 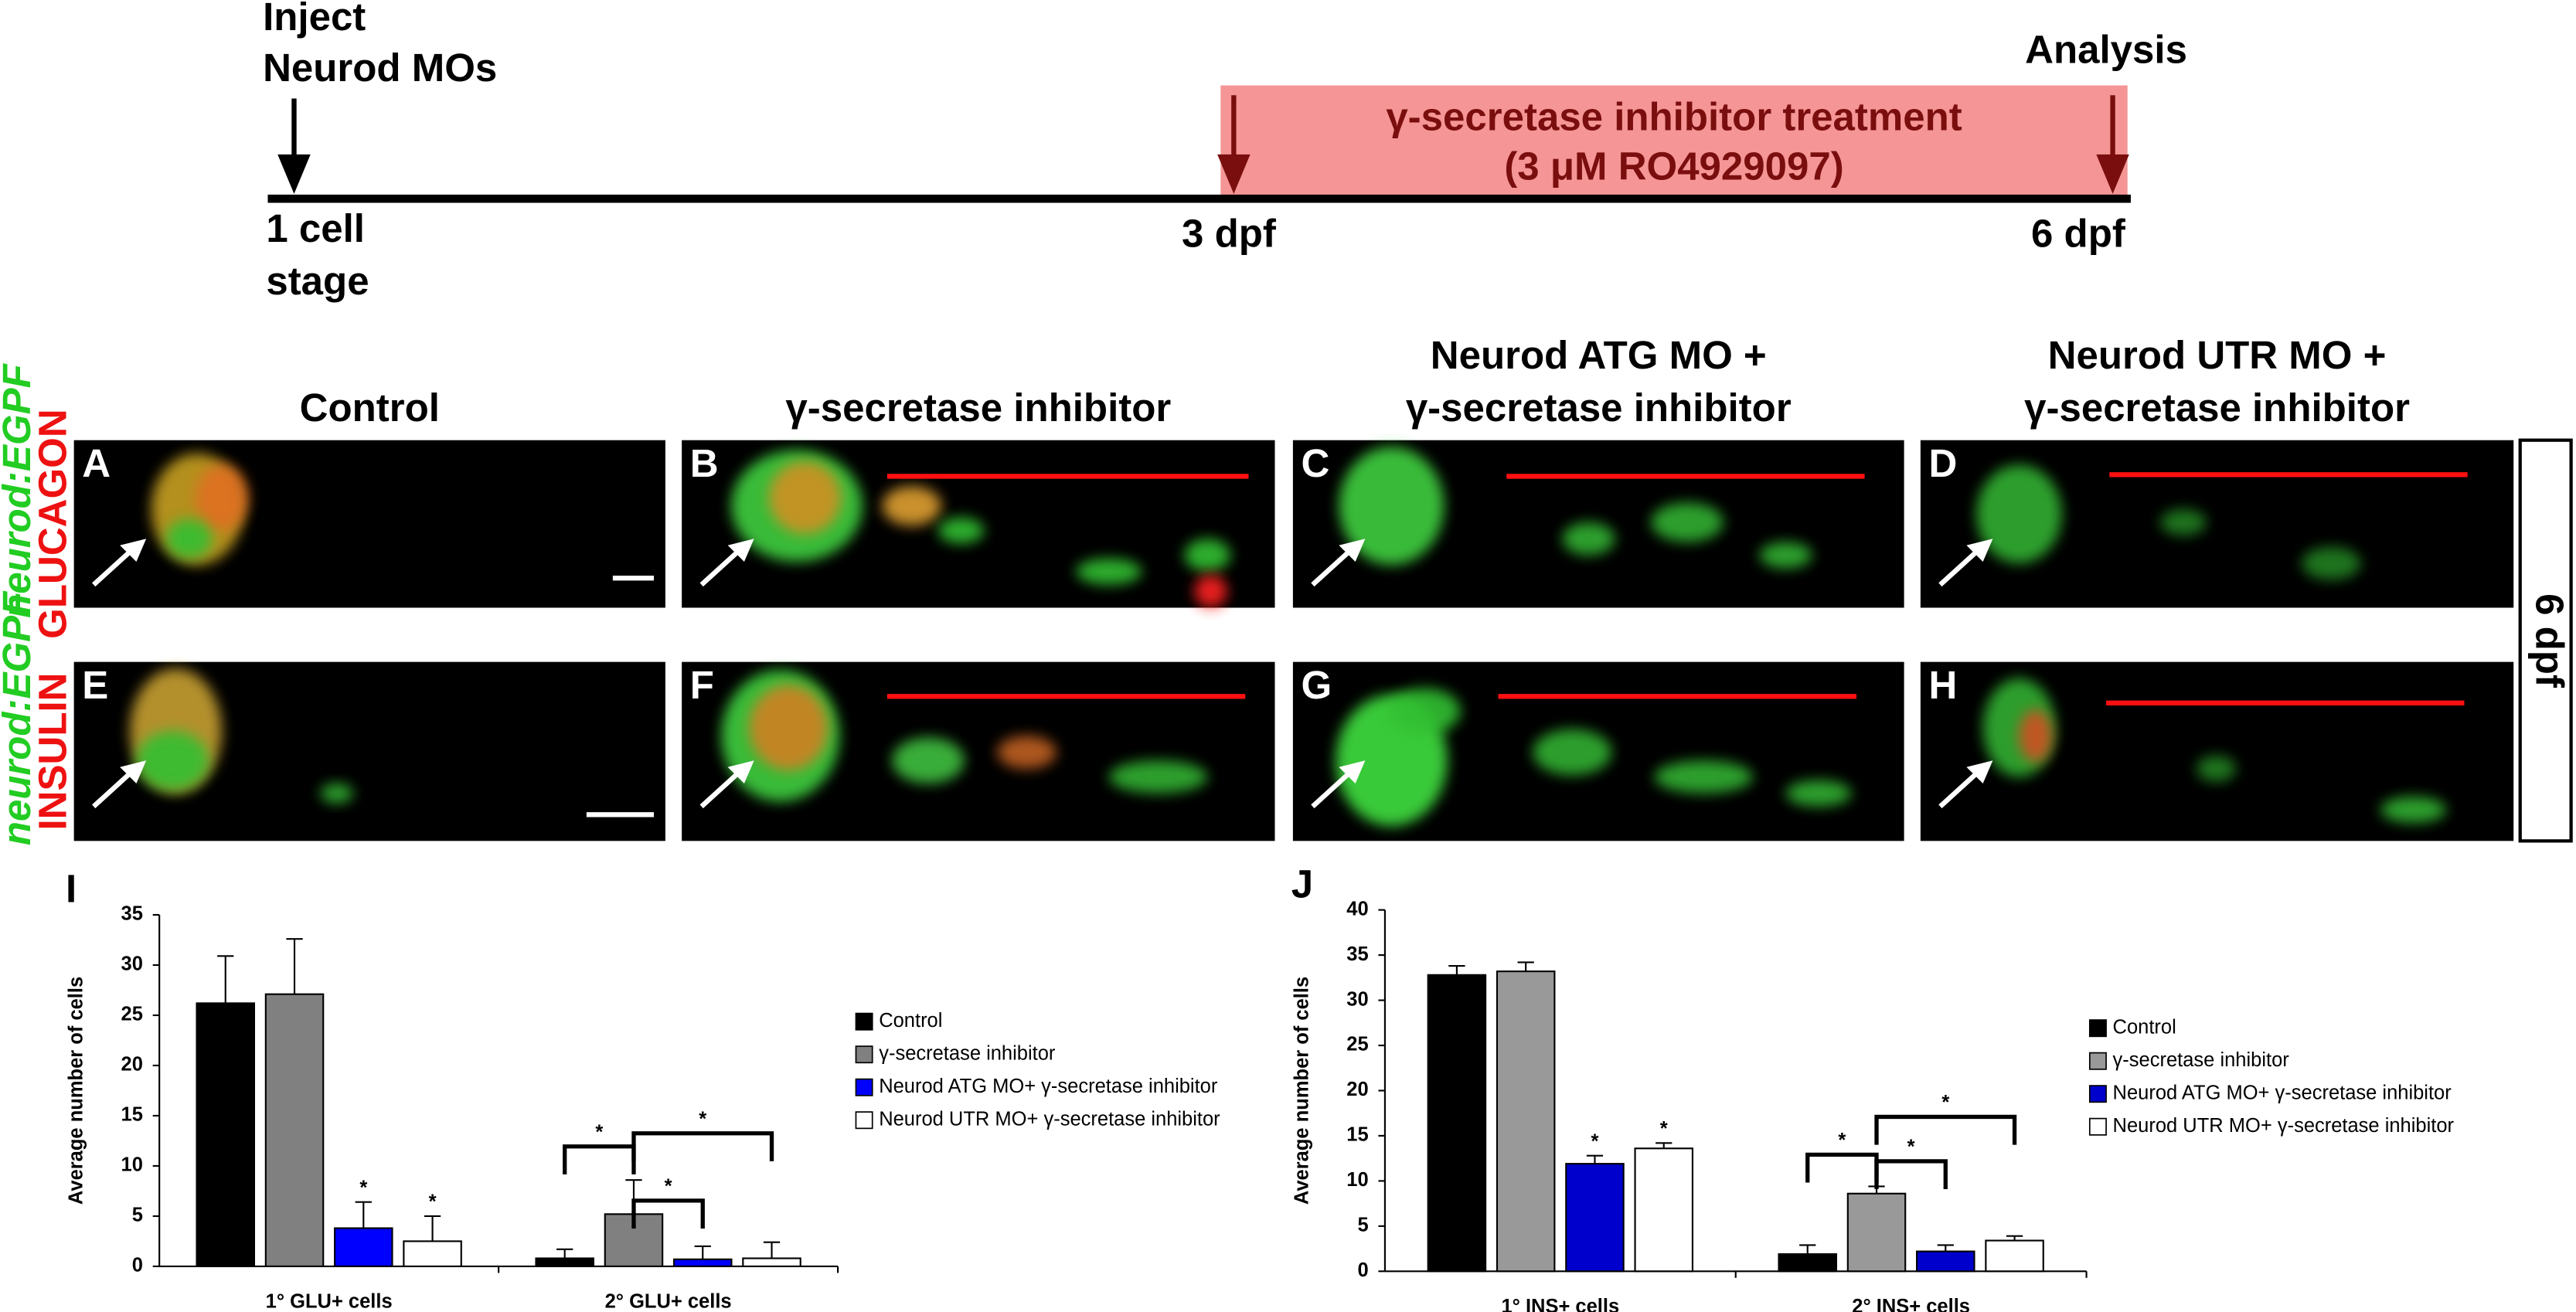 What do you see at coordinates (317, 281) in the screenshot?
I see `start-point: stage` at bounding box center [317, 281].